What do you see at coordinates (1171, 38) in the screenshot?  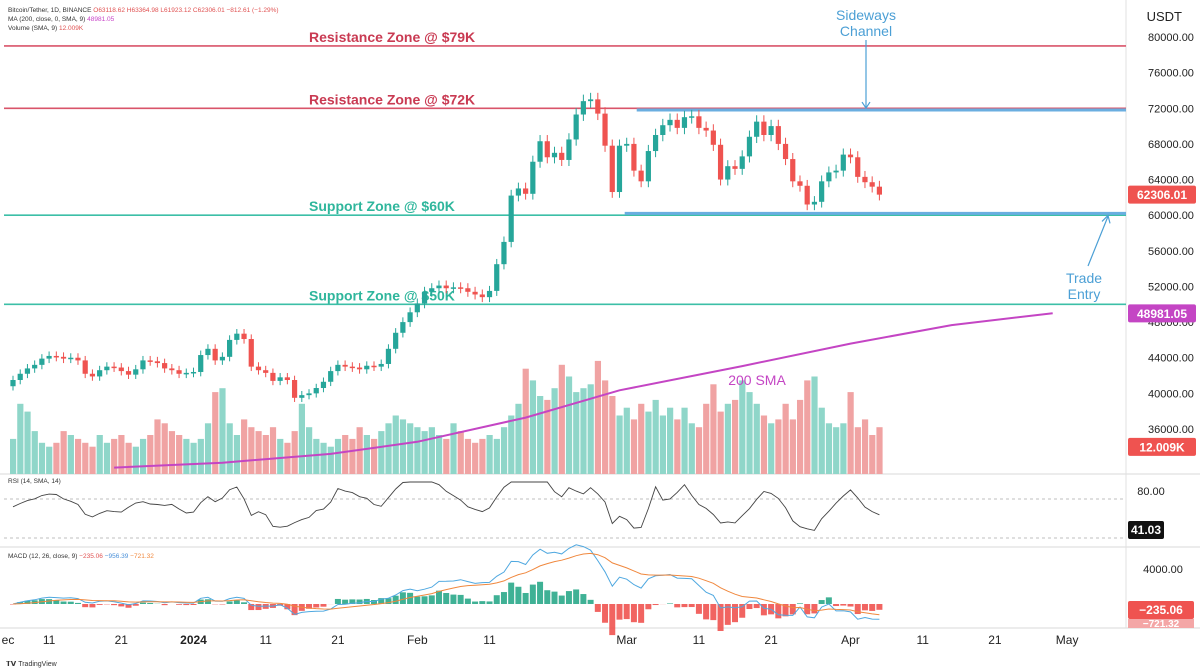 I see `y-tick-label: 80000.00` at bounding box center [1171, 38].